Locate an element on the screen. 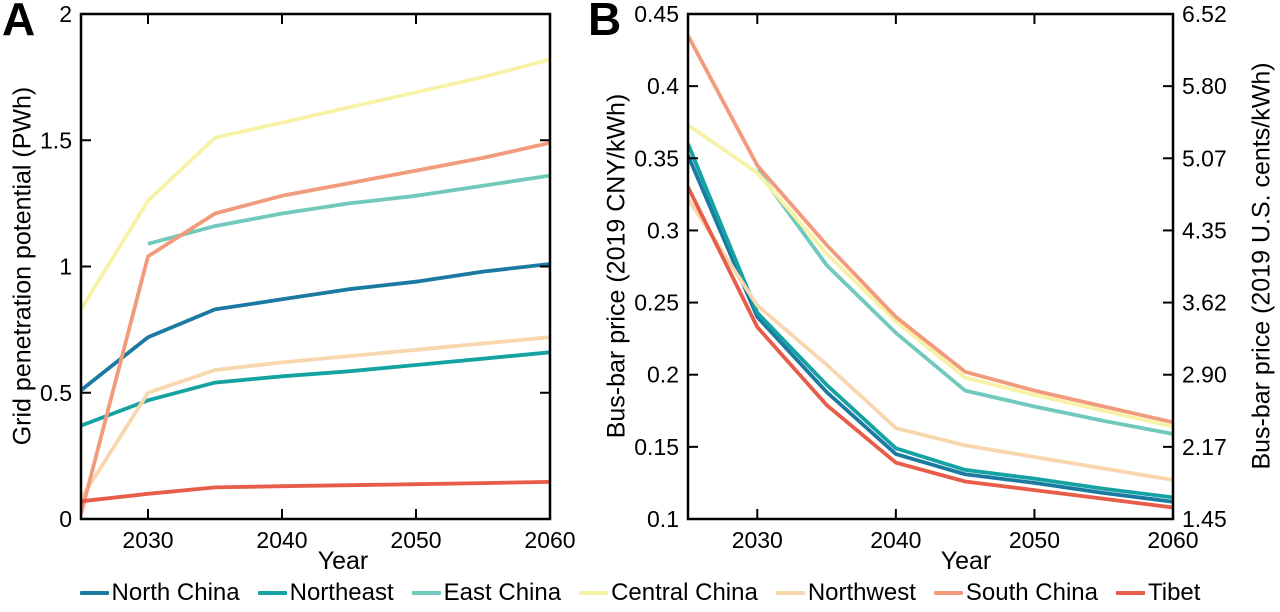 This screenshot has width=1280, height=612. panel-a-line-northwest is located at coordinates (315, 417).